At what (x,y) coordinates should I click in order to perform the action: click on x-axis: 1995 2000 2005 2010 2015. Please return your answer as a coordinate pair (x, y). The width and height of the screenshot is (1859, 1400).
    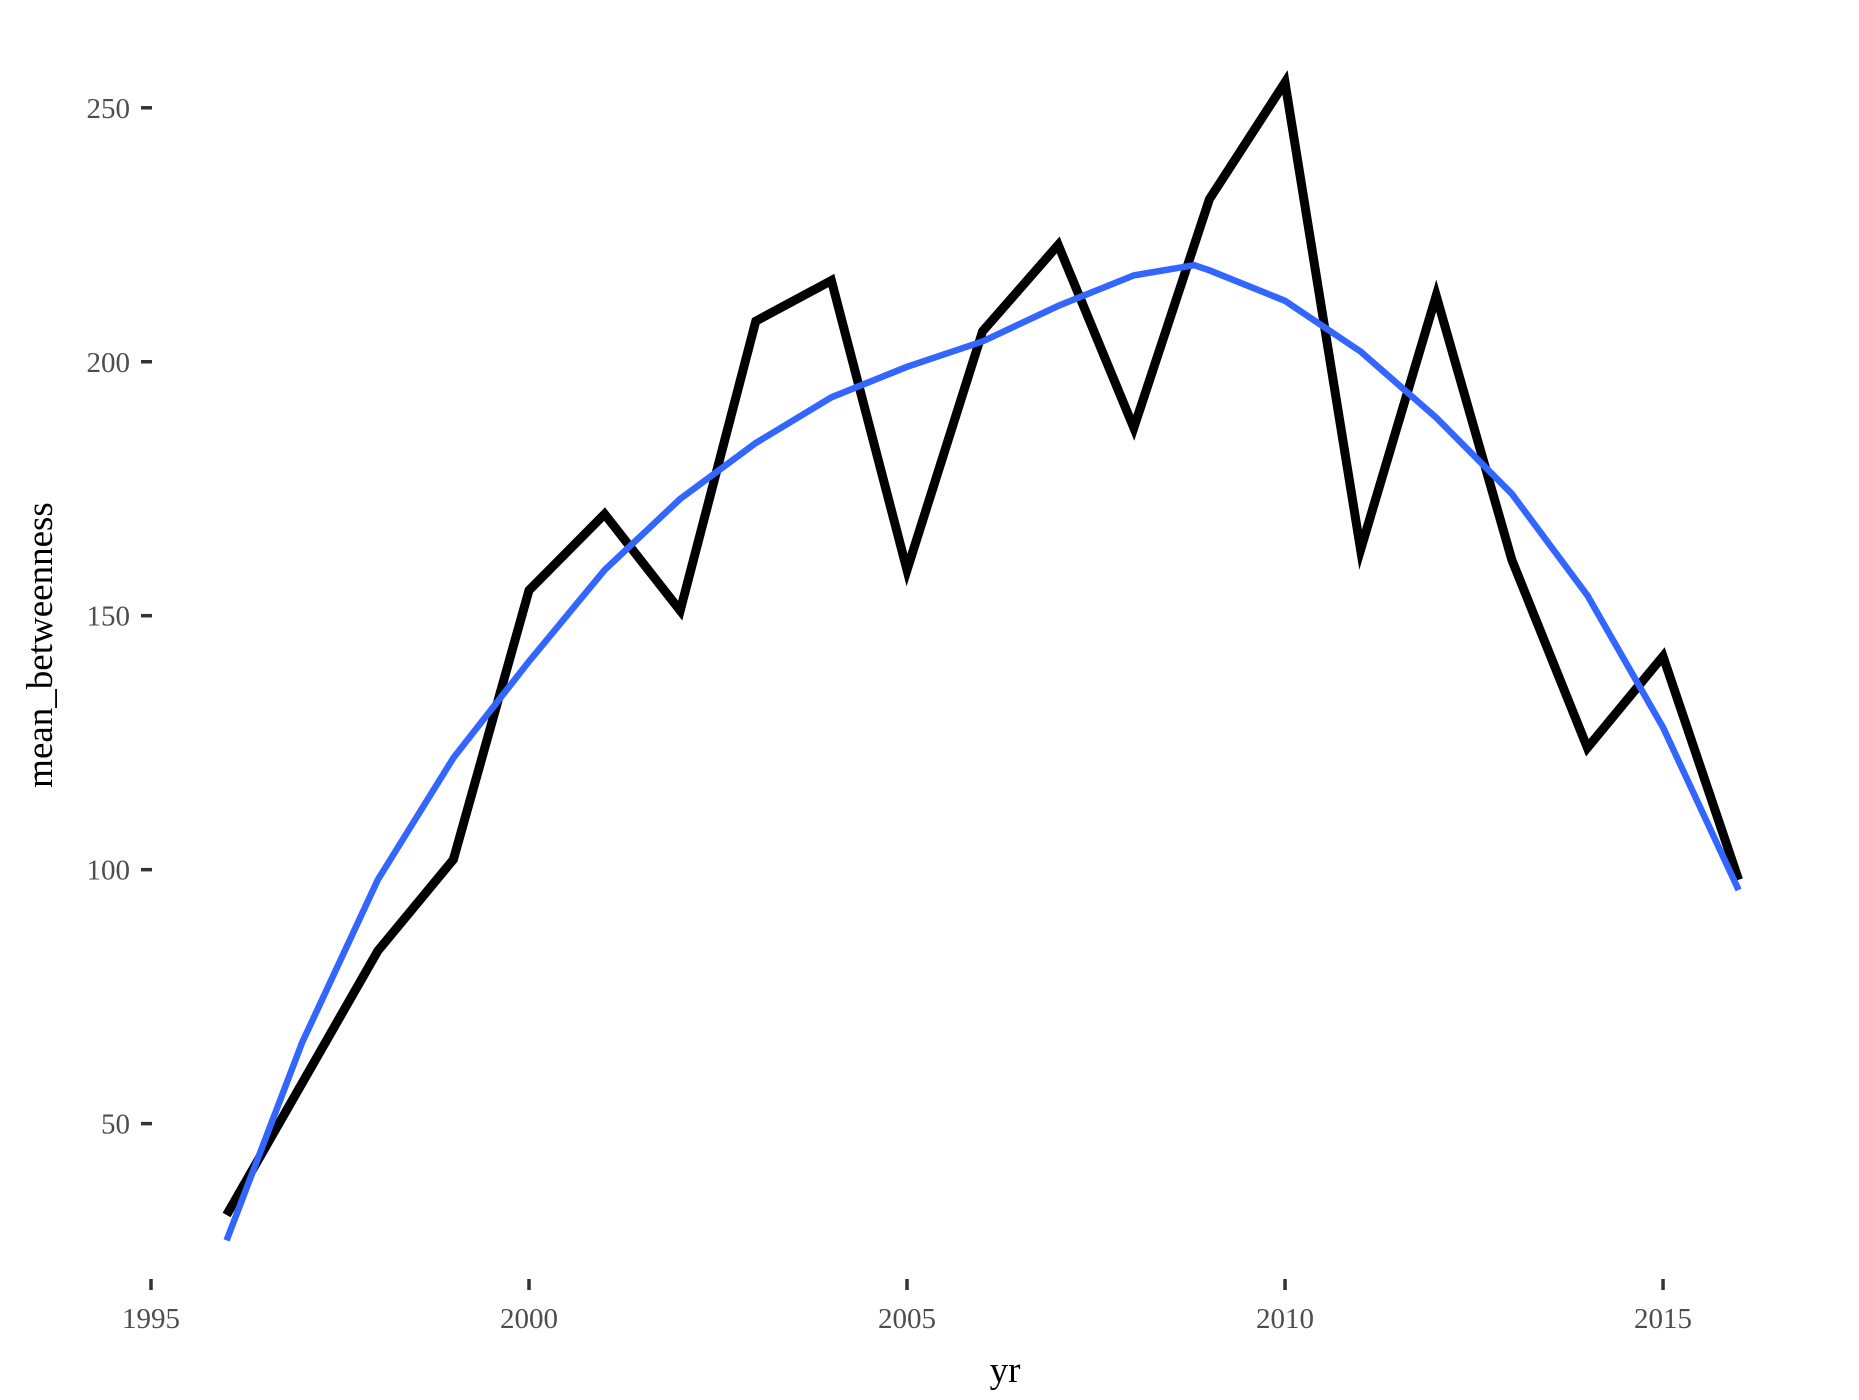
    Looking at the image, I should click on (907, 1307).